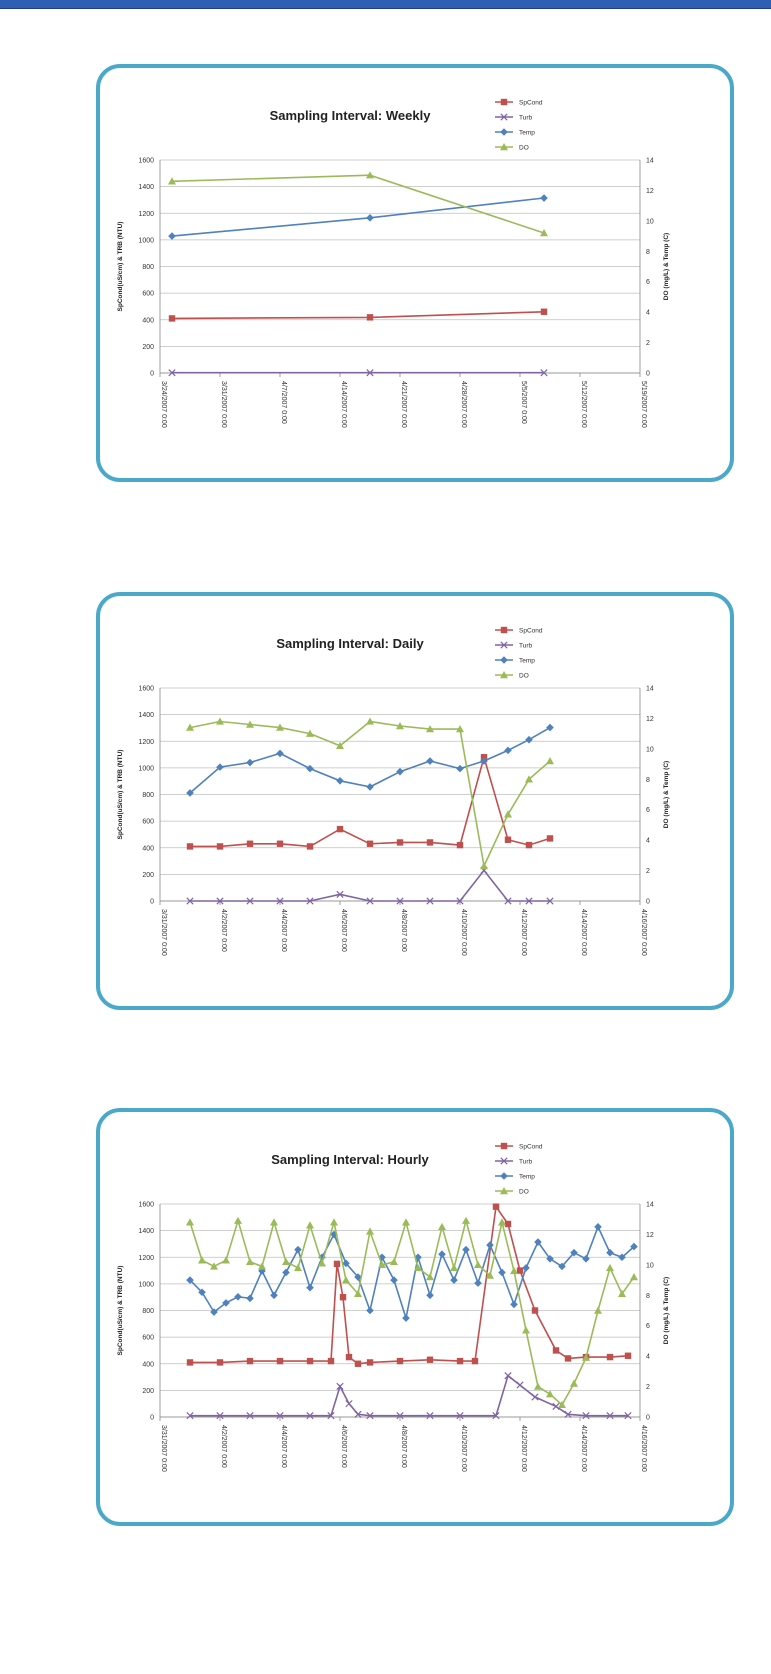 Image resolution: width=771 pixels, height=1674 pixels. What do you see at coordinates (148, 848) in the screenshot?
I see `y-tick-label: 400` at bounding box center [148, 848].